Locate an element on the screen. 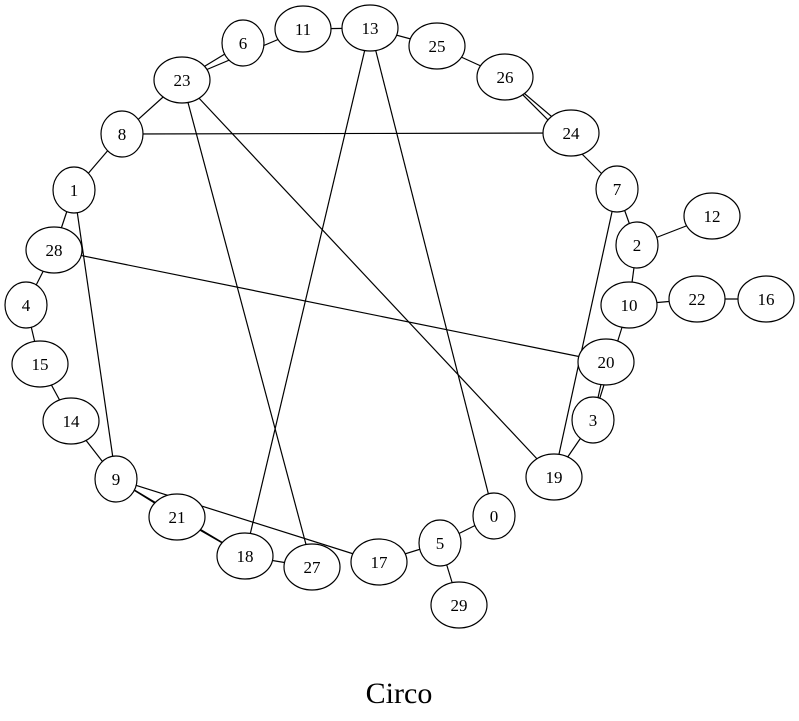  node-25: 25 is located at coordinates (437, 46).